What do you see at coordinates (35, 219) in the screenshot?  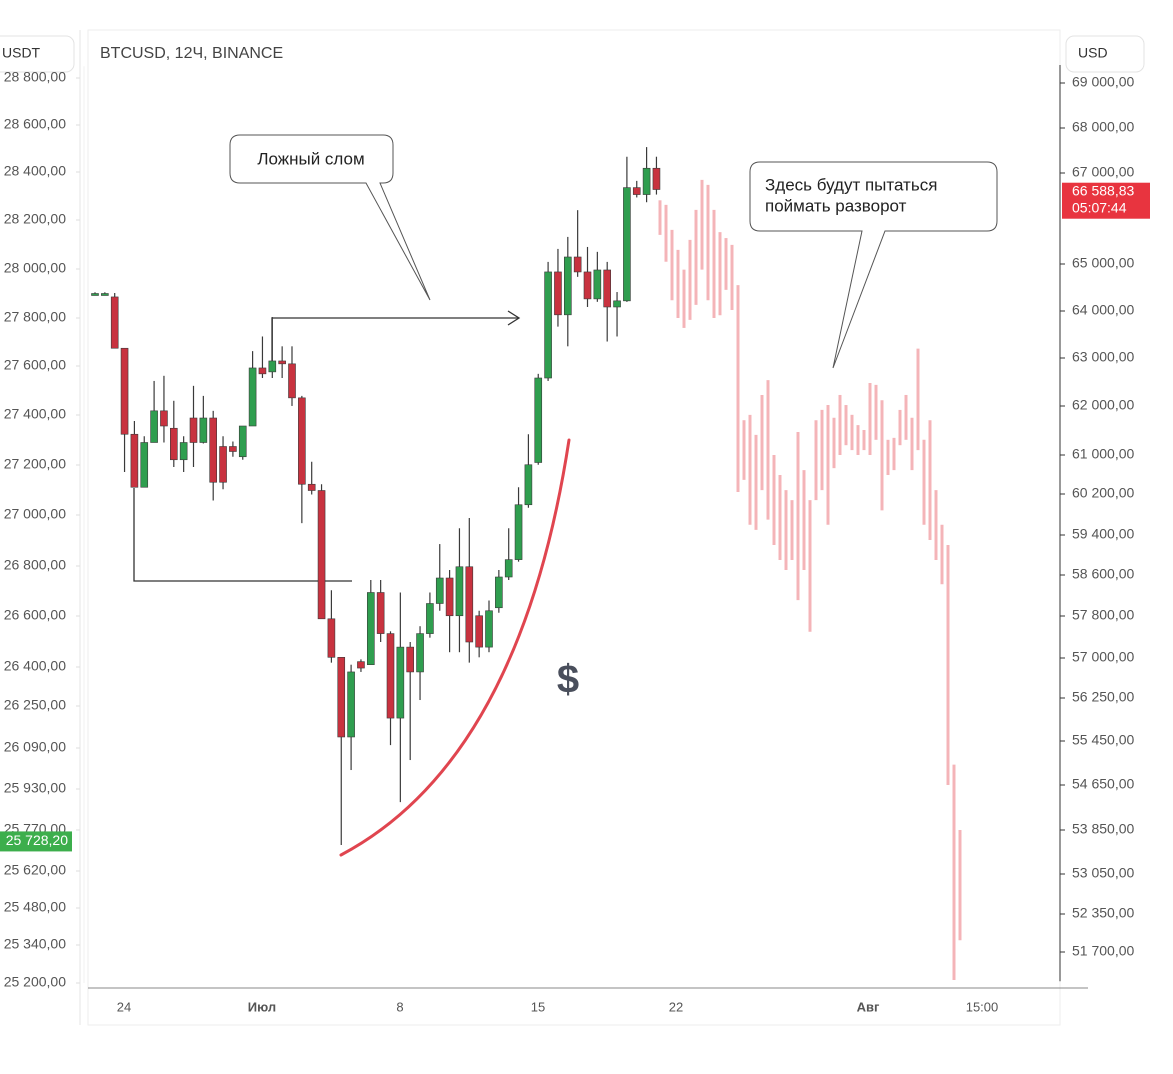 I see `y-tick-label: 28 200,00` at bounding box center [35, 219].